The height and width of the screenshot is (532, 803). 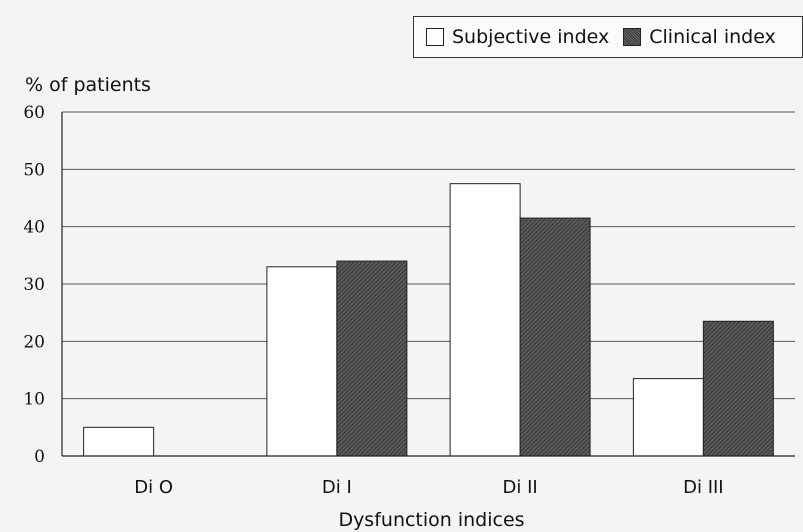 What do you see at coordinates (34, 170) in the screenshot?
I see `y-tick-label: 50` at bounding box center [34, 170].